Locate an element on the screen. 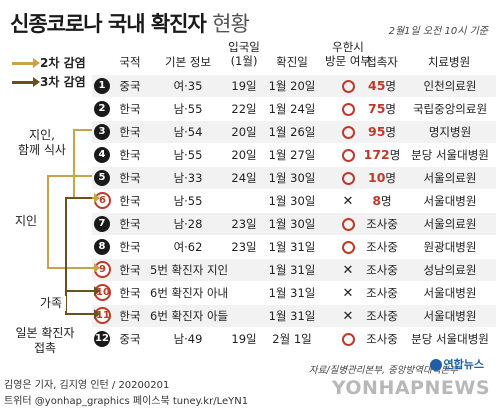 Image resolution: width=500 pixels, height=409 pixels. header-entry: 입국일 (1월) is located at coordinates (244, 54).